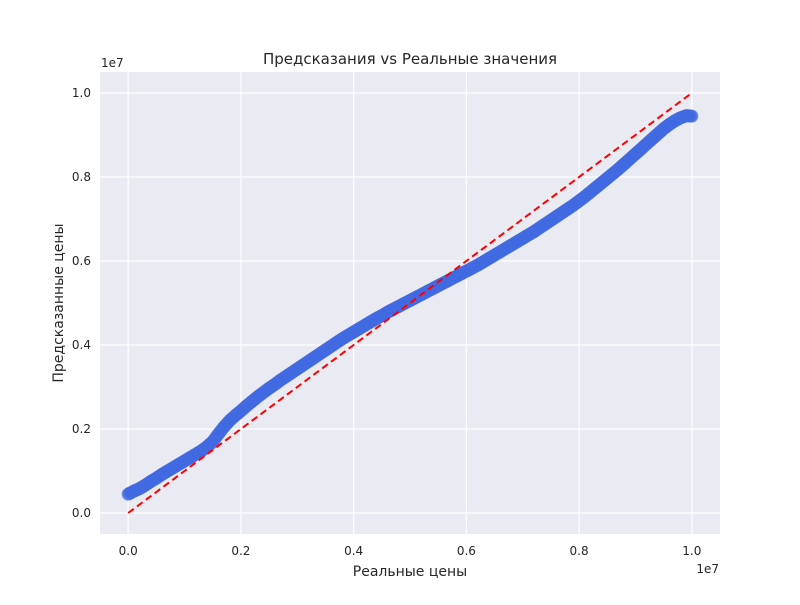 The image size is (800, 605). I want to click on y-tick-label: 0.0, so click(81, 513).